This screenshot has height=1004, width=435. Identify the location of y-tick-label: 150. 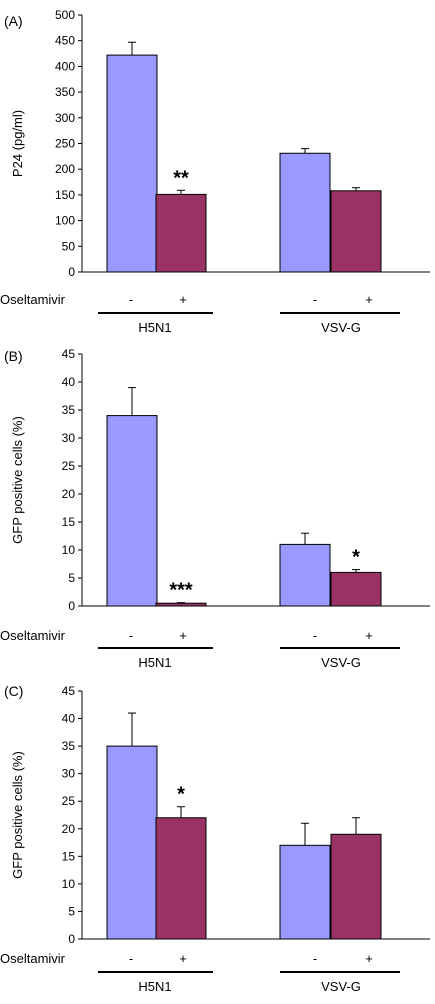
(65, 195).